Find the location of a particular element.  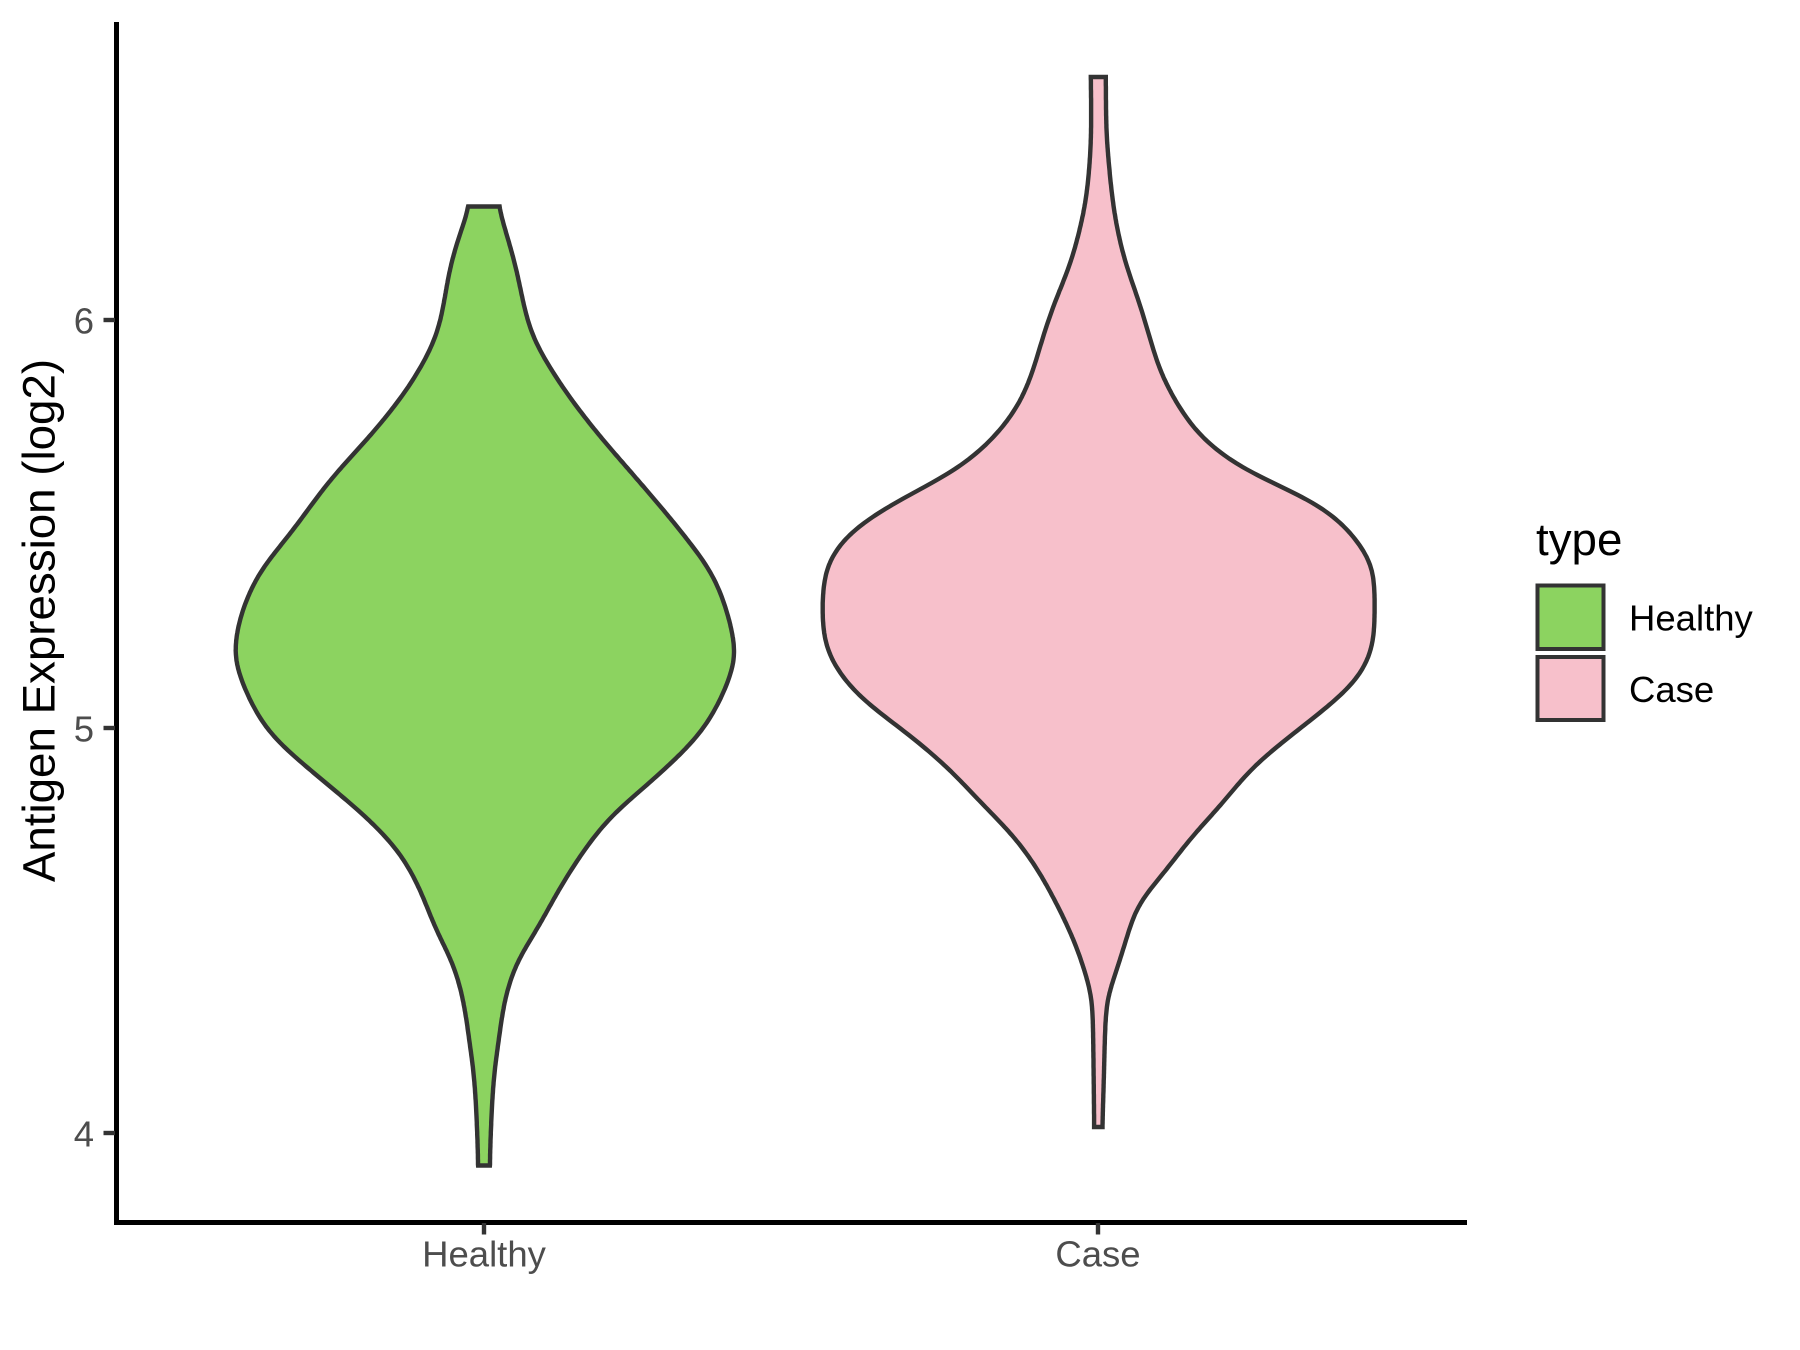

svg-text: 5 is located at coordinates (84, 728).